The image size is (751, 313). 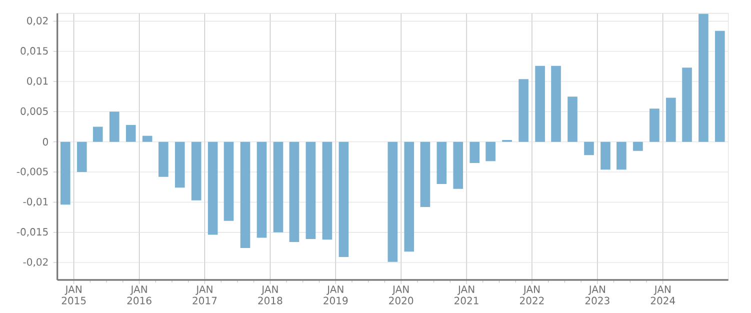 What do you see at coordinates (336, 295) in the screenshot?
I see `x-tick-label: JAN 2019` at bounding box center [336, 295].